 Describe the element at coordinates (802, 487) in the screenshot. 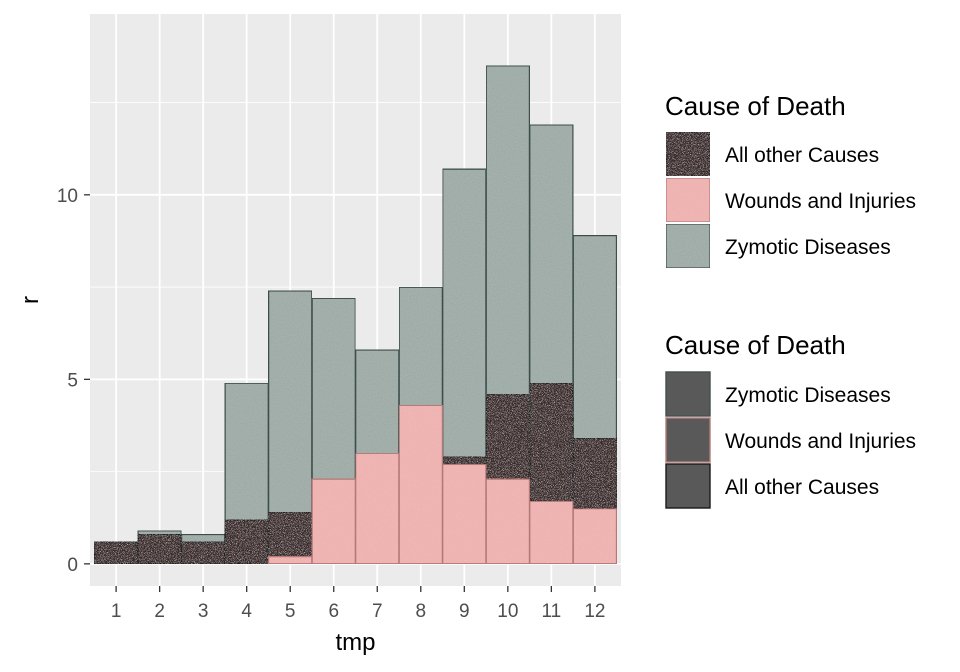

I see `legend-outline-label: All other Causes` at that location.